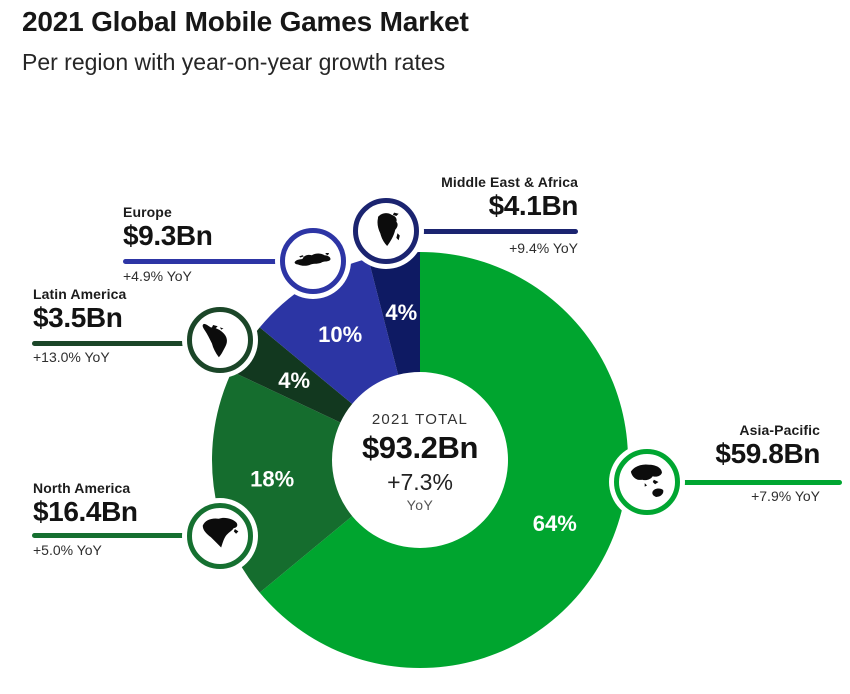  I want to click on donut-segment-europe, so click(329, 331).